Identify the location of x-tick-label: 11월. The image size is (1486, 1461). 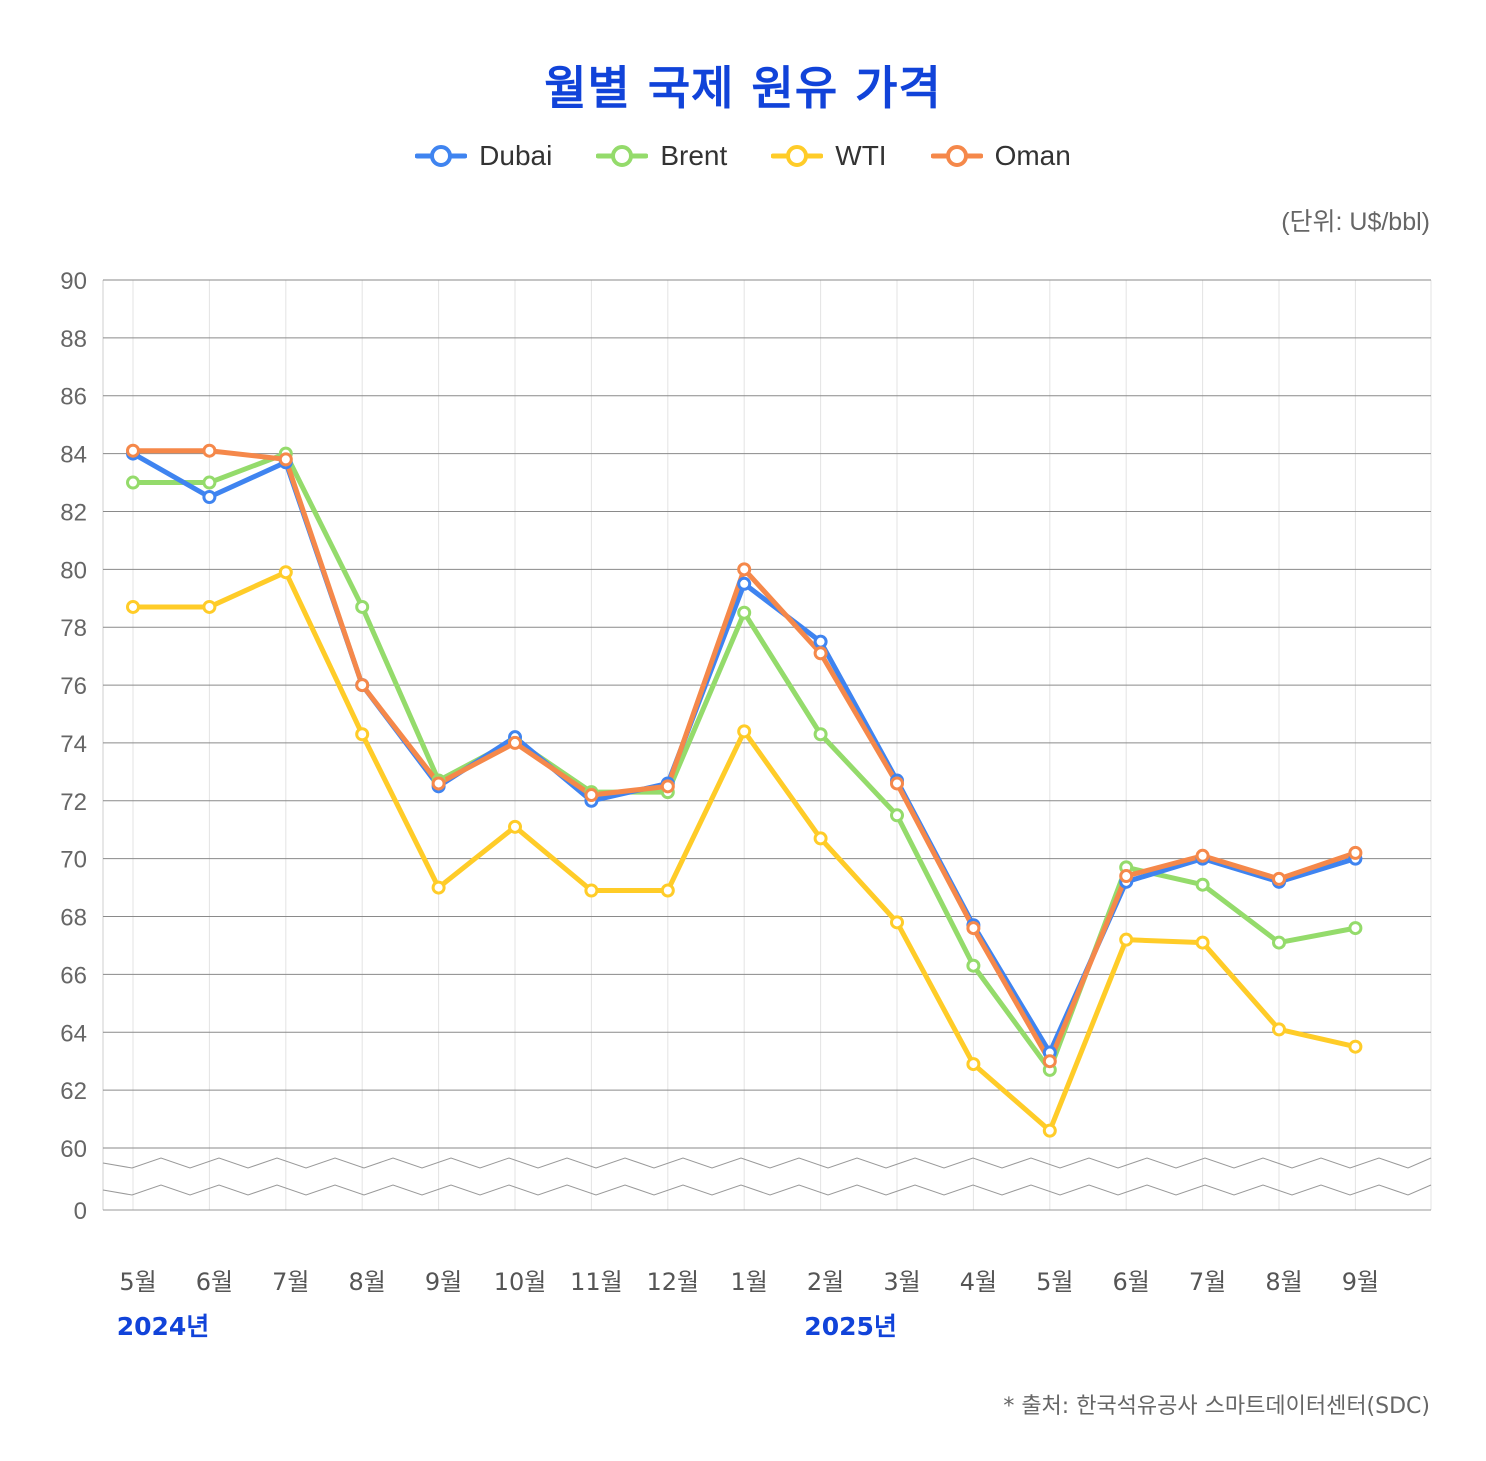
(596, 1282).